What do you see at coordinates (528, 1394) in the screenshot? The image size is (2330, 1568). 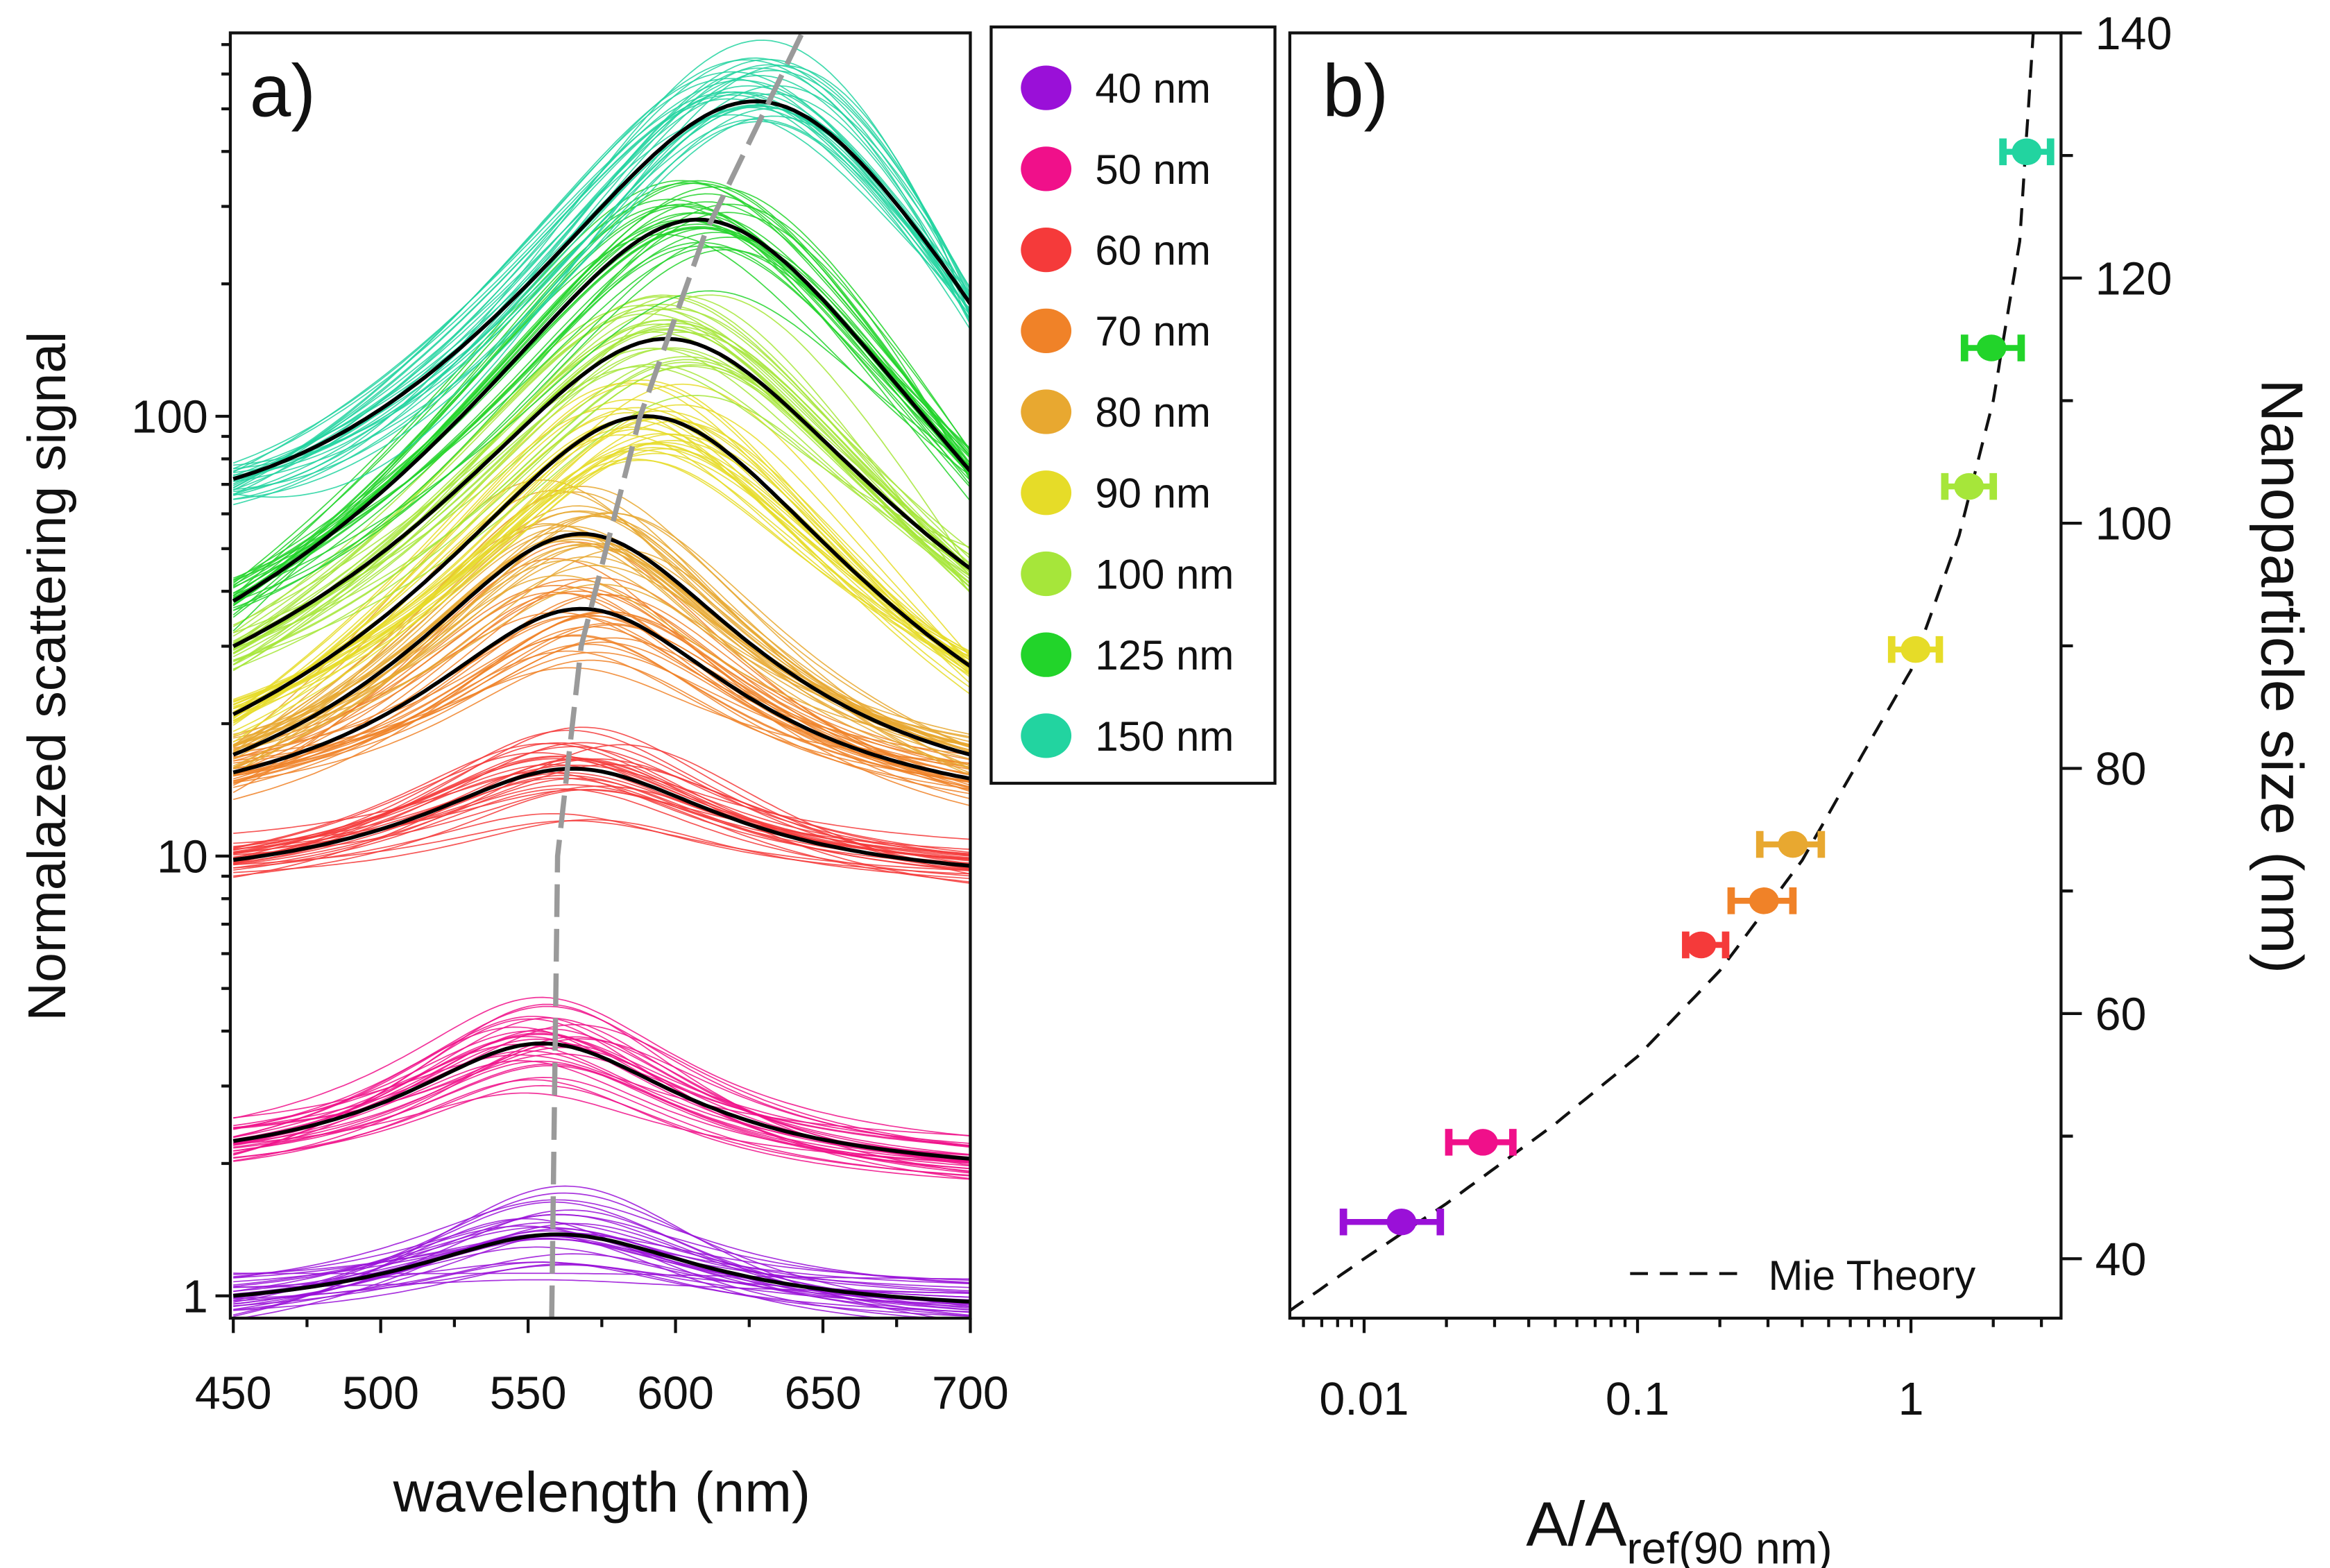 I see `x-tick-label-a: 550` at bounding box center [528, 1394].